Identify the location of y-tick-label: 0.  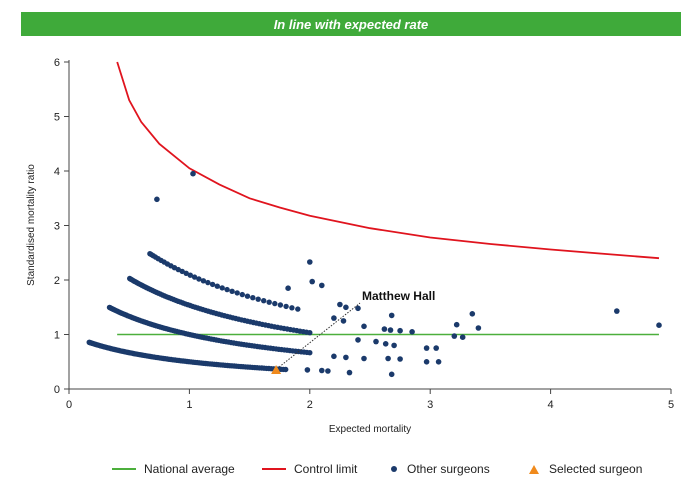
(57, 390).